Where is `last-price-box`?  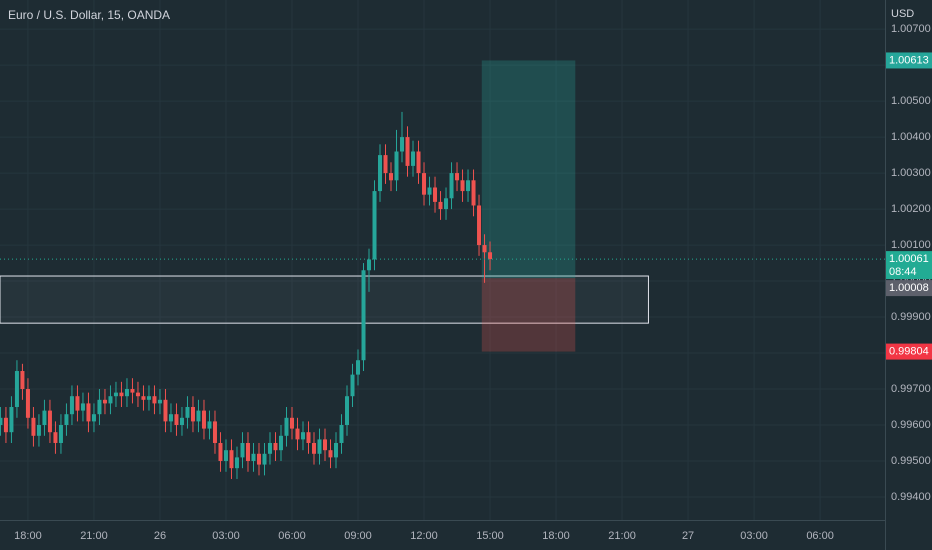 last-price-box is located at coordinates (909, 265).